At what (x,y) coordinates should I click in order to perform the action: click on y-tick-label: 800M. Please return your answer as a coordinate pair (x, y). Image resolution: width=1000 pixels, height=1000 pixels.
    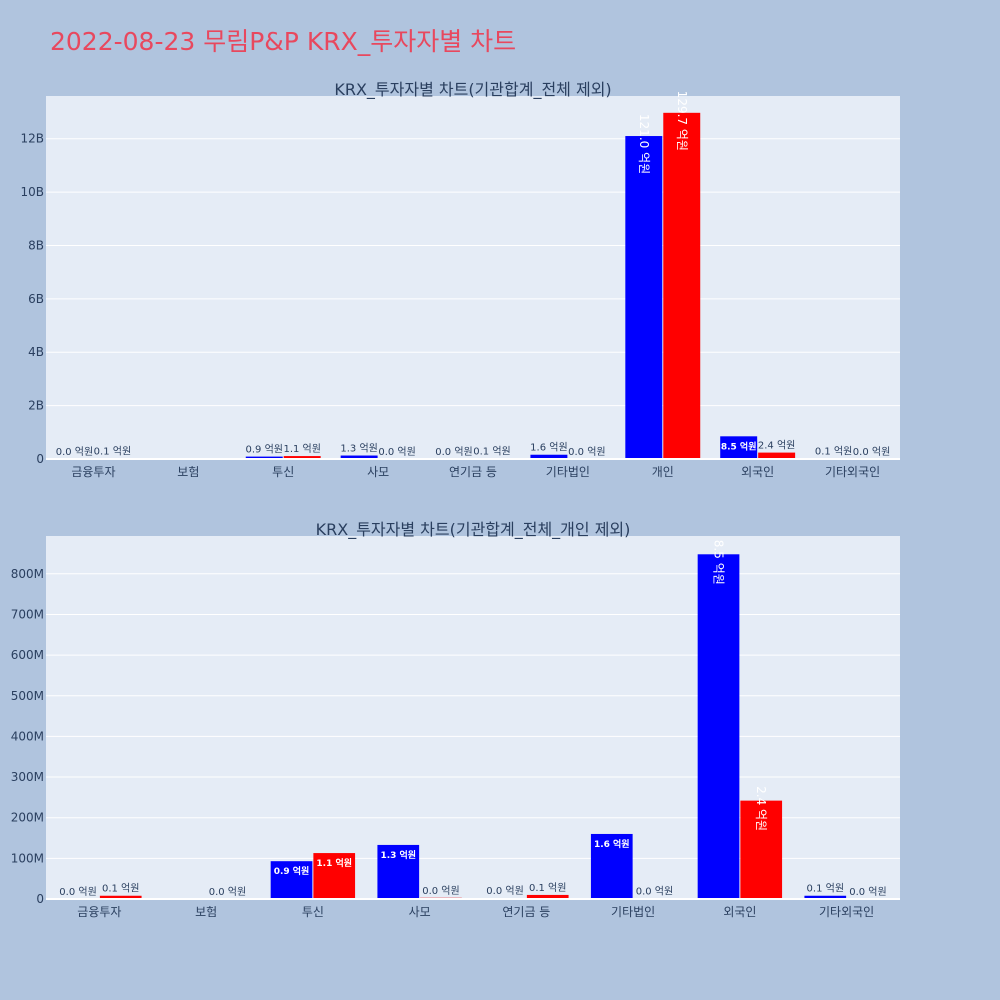
    Looking at the image, I should click on (27, 574).